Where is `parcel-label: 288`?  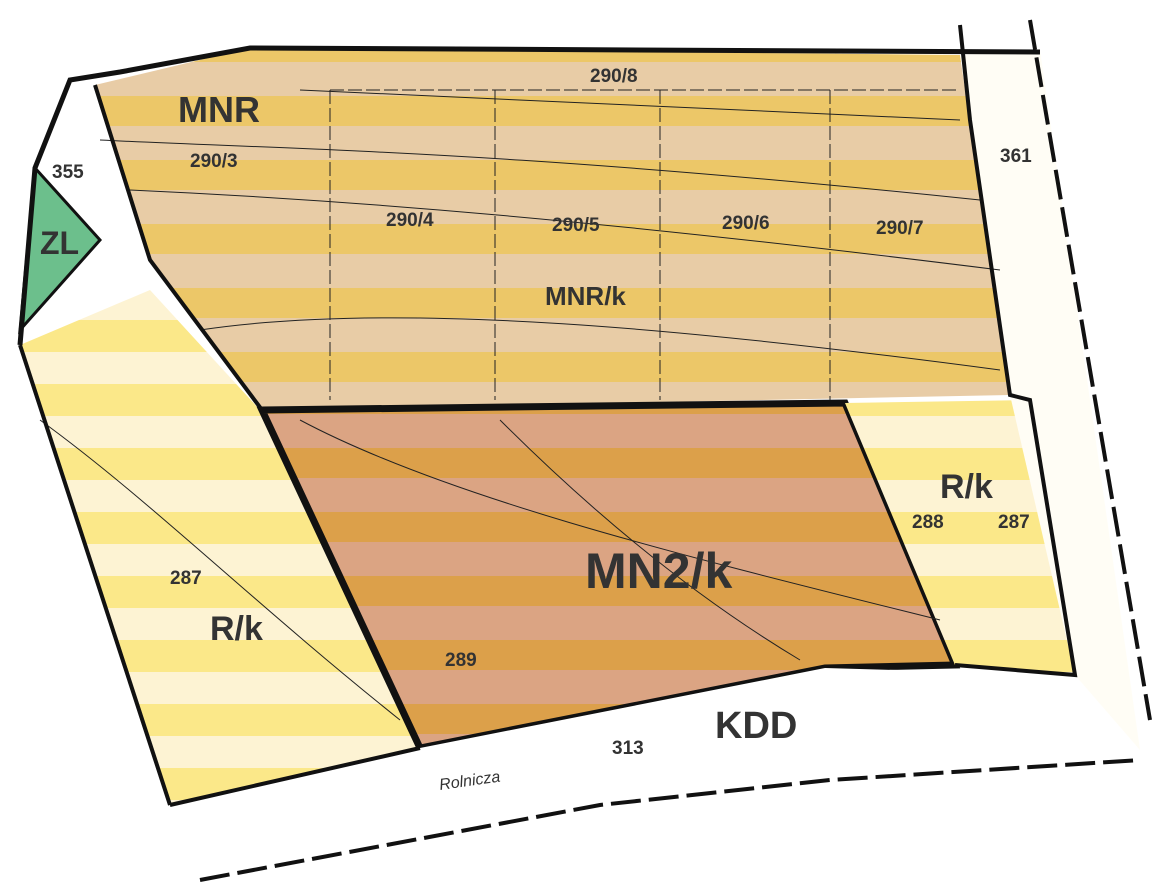
parcel-label: 288 is located at coordinates (928, 522).